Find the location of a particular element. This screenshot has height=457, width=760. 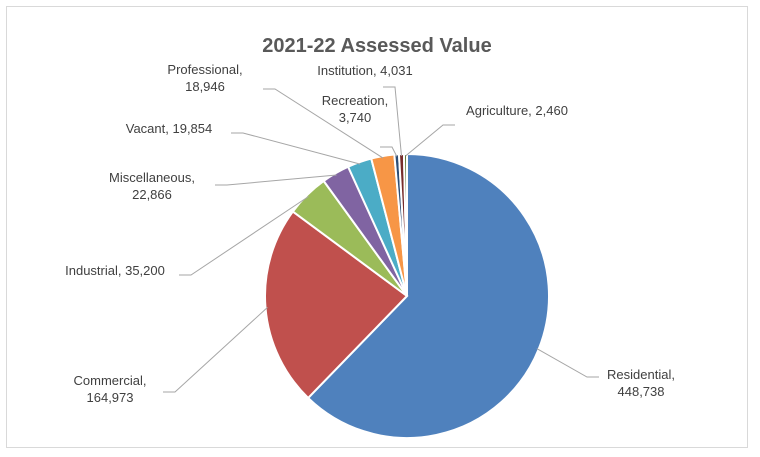

pie-slice-agriculture is located at coordinates (405, 224).